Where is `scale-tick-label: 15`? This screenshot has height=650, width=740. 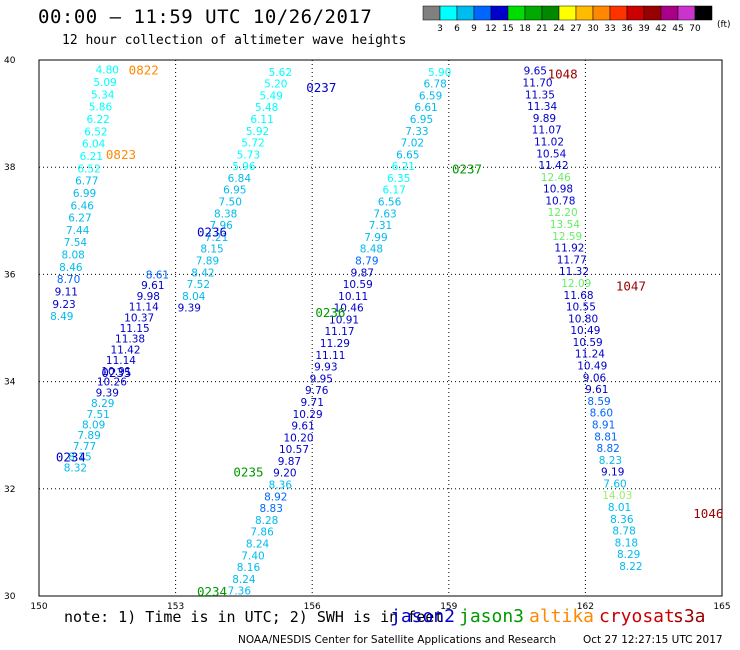 scale-tick-label: 15 is located at coordinates (507, 29).